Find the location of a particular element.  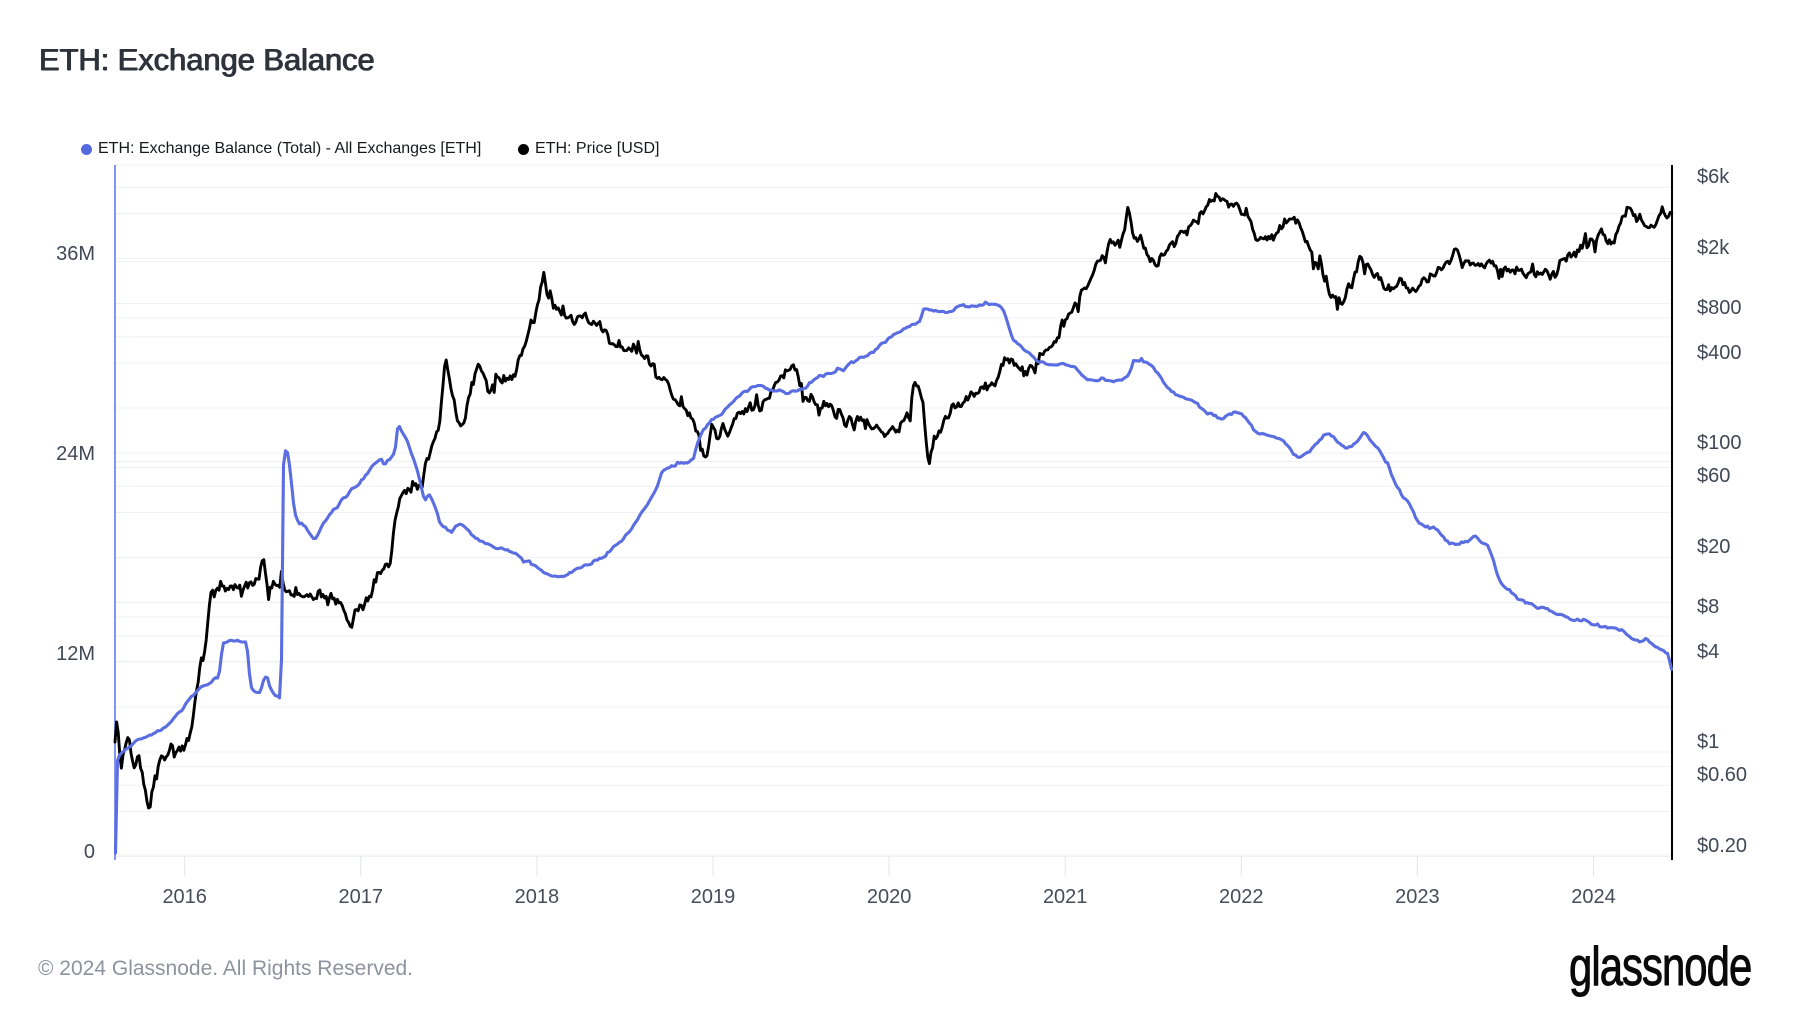

svg-text: glassnode is located at coordinates (1660, 969).